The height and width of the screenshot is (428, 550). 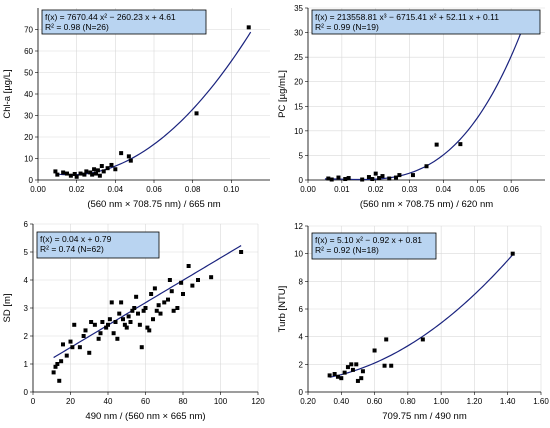 What do you see at coordinates (298, 106) in the screenshot?
I see `chart-1-y-tick-label: 15` at bounding box center [298, 106].